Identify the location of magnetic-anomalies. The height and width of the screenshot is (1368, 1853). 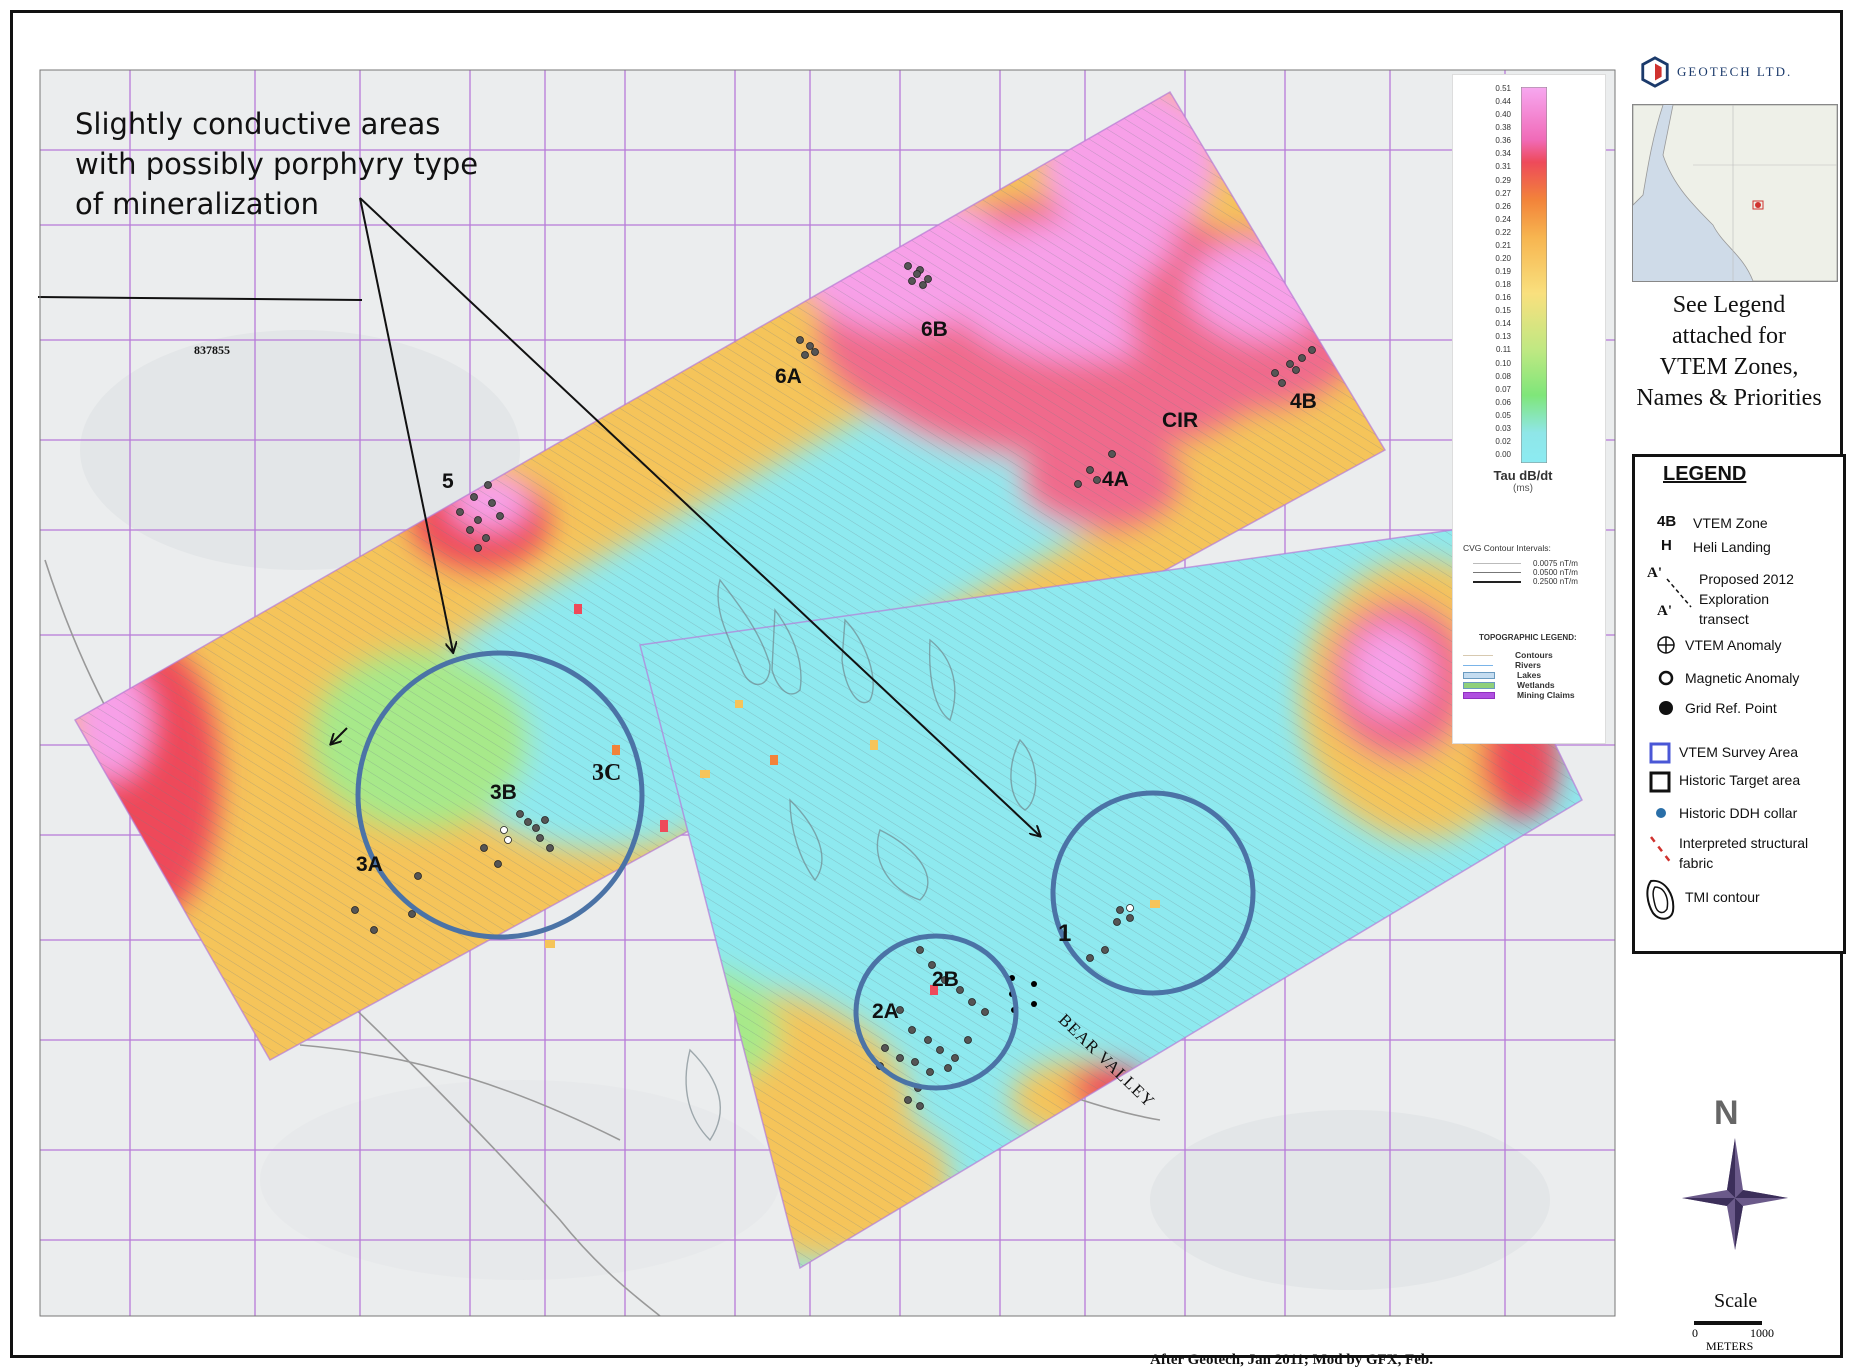
(817, 869).